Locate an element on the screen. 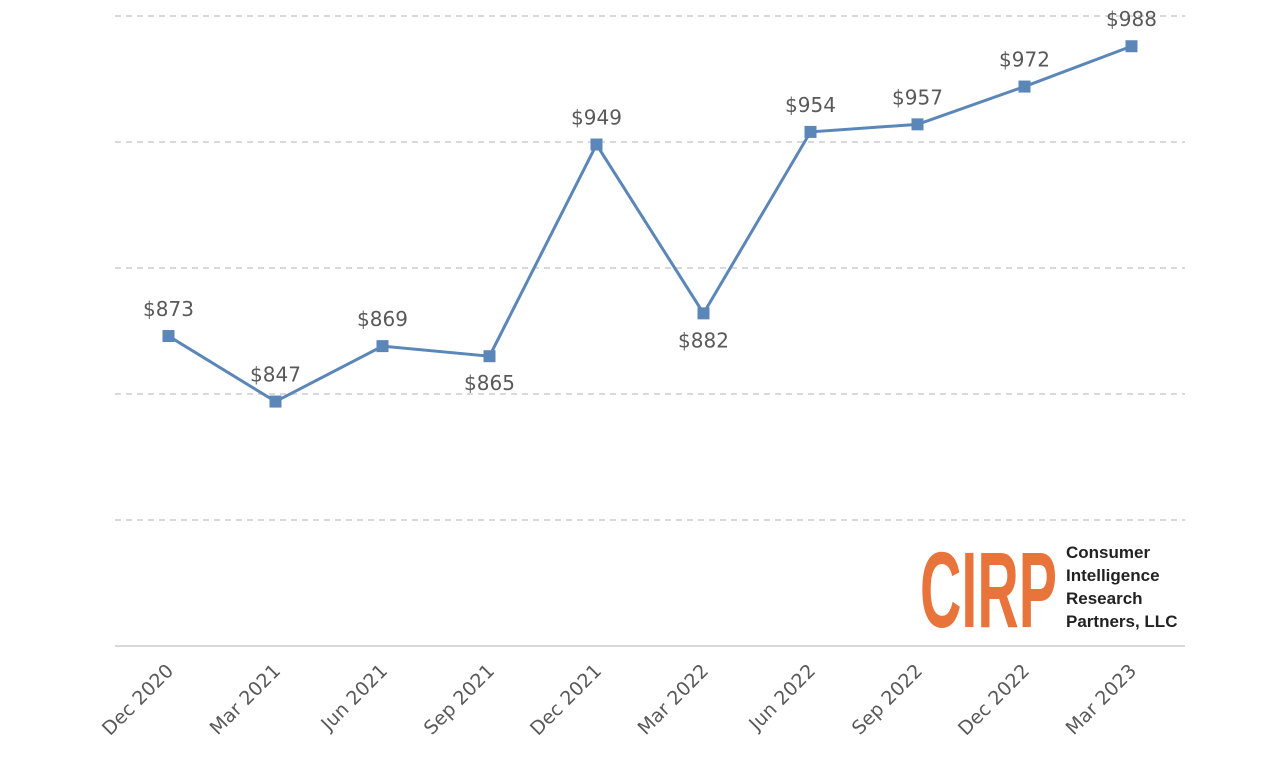 This screenshot has height=758, width=1280. x-tick-label: Mar 2022 is located at coordinates (673, 699).